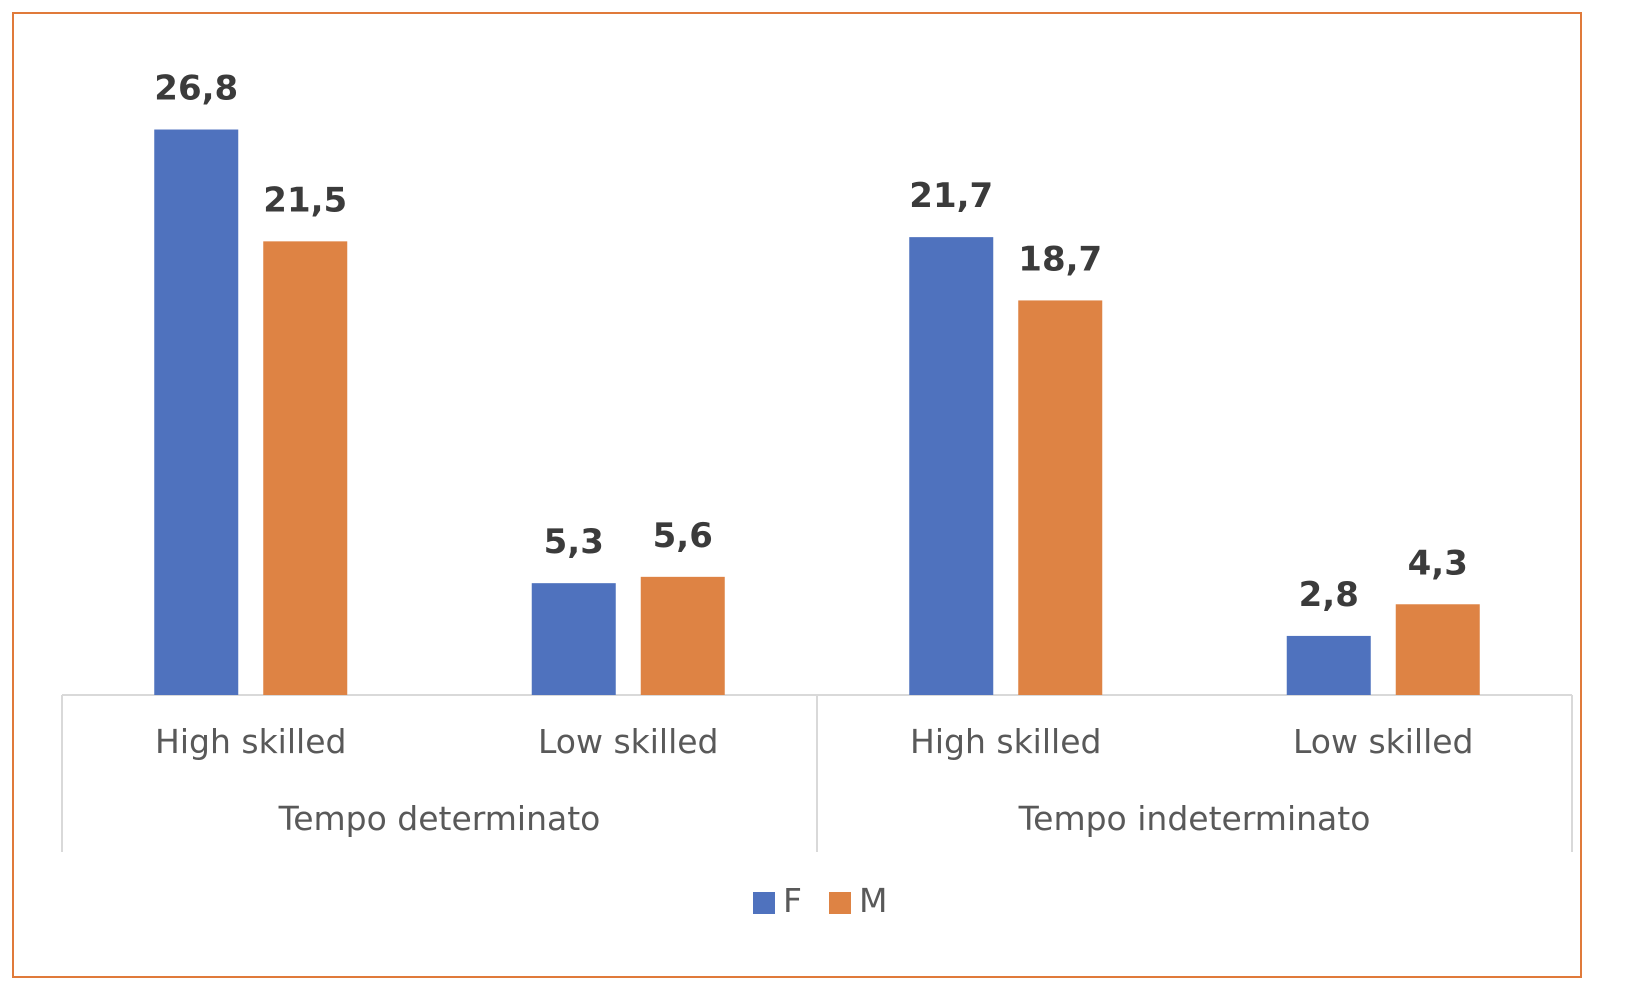 The width and height of the screenshot is (1635, 993). What do you see at coordinates (439, 818) in the screenshot?
I see `group-label: Tempo determinato` at bounding box center [439, 818].